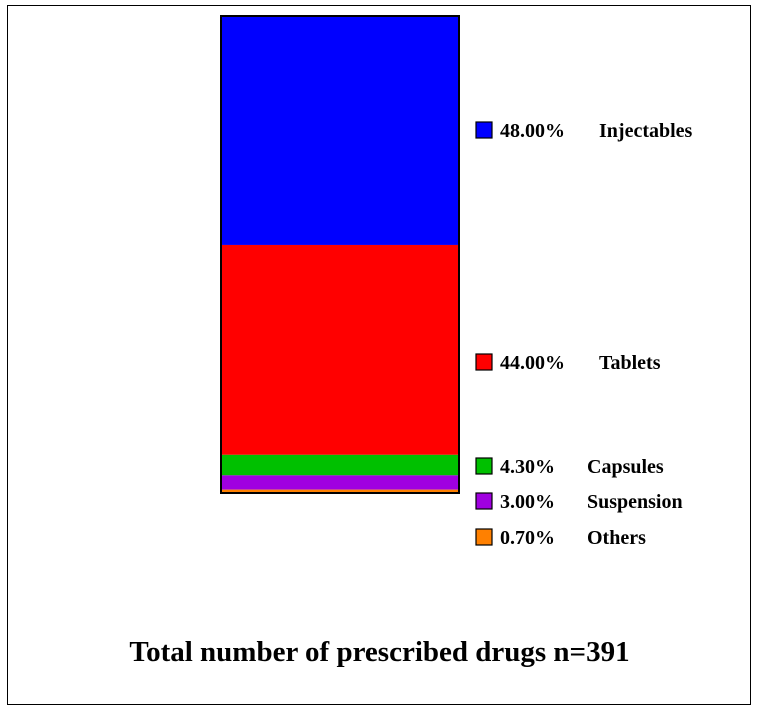  I want to click on legend-value-tablets: 44.00%, so click(532, 363).